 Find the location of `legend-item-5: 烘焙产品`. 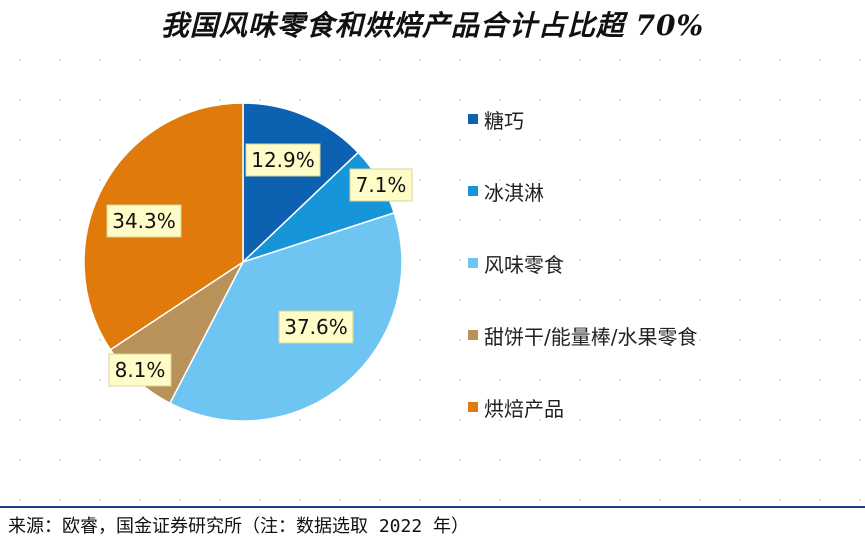

legend-item-5: 烘焙产品 is located at coordinates (516, 407).